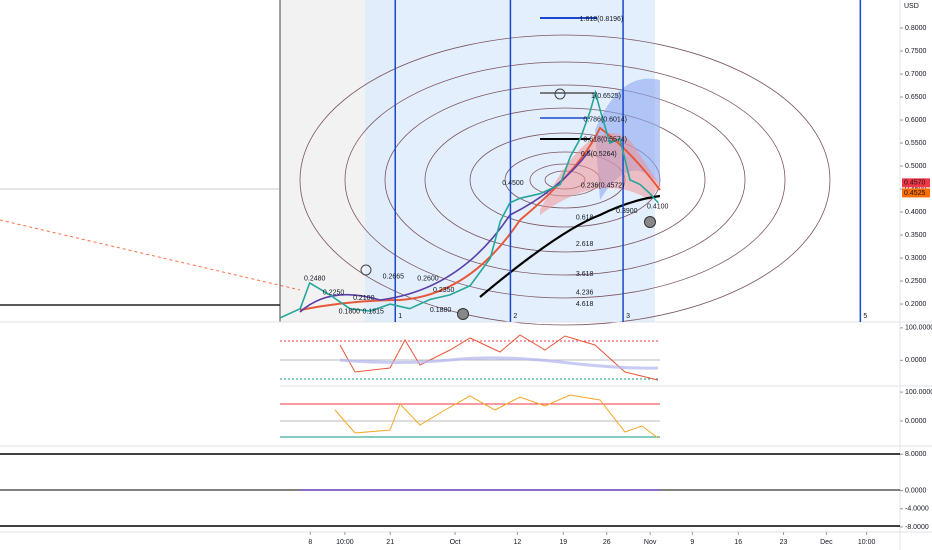 The image size is (932, 550). Describe the element at coordinates (603, 186) in the screenshot. I see `annotation: 0.236(0.4572)` at that location.